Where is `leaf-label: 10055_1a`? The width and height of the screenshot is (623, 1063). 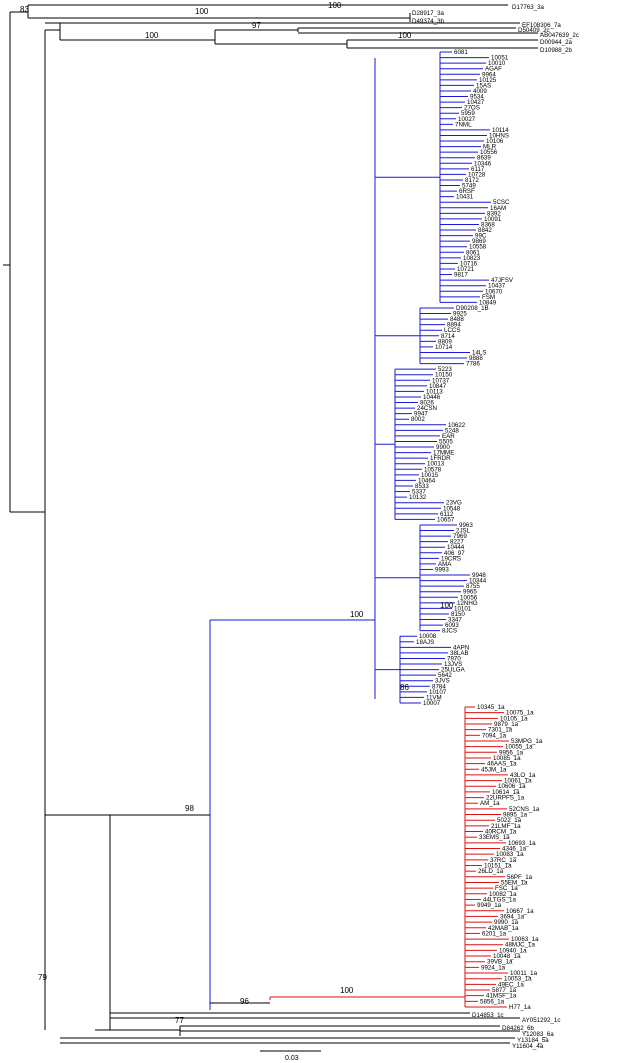 leaf-label: 10055_1a is located at coordinates (519, 747).